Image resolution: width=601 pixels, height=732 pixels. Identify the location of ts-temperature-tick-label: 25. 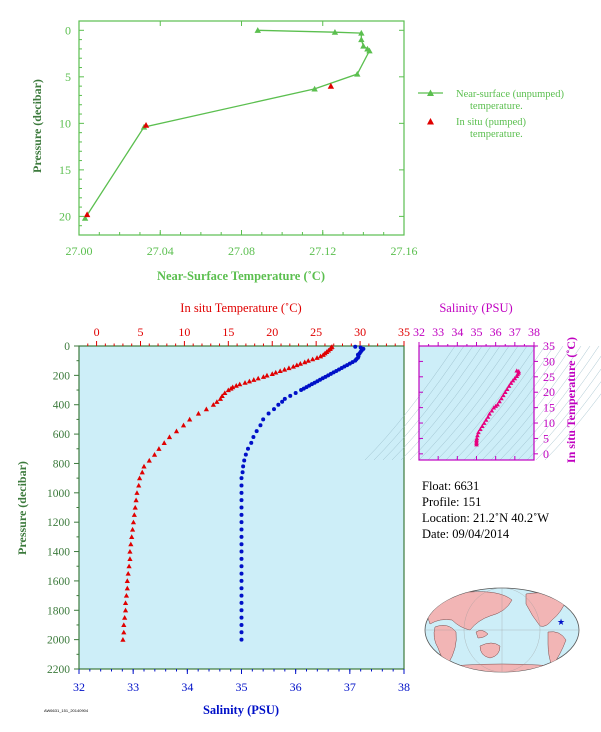
(549, 377).